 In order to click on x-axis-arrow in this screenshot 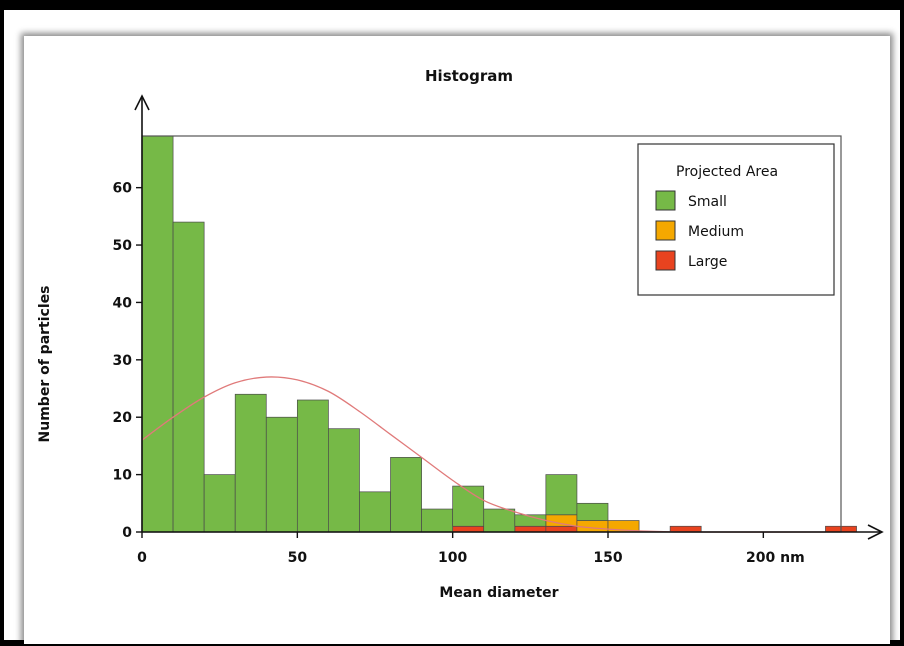, I will do `click(875, 532)`.